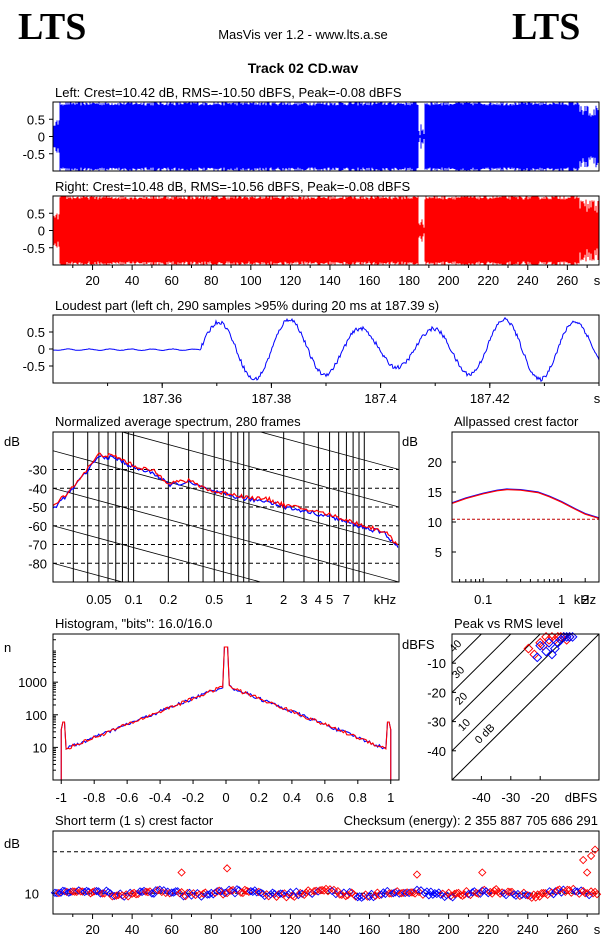  Describe the element at coordinates (214, 599) in the screenshot. I see `spectrum-xtick-label: 0.5` at that location.